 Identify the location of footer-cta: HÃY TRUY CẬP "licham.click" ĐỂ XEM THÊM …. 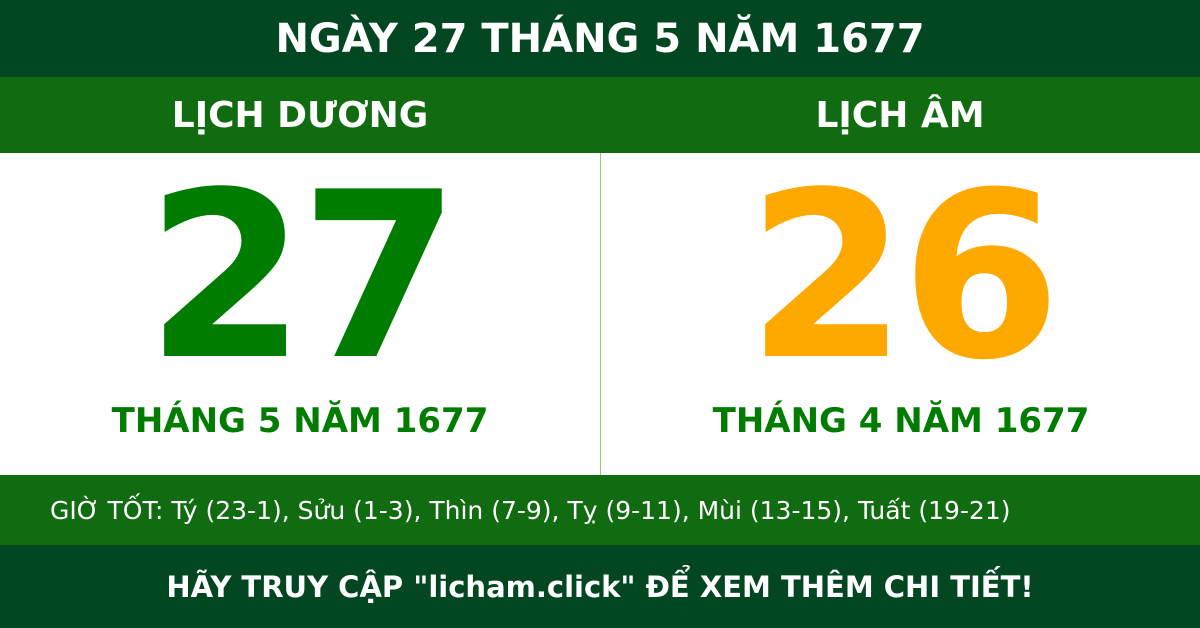
(600, 586).